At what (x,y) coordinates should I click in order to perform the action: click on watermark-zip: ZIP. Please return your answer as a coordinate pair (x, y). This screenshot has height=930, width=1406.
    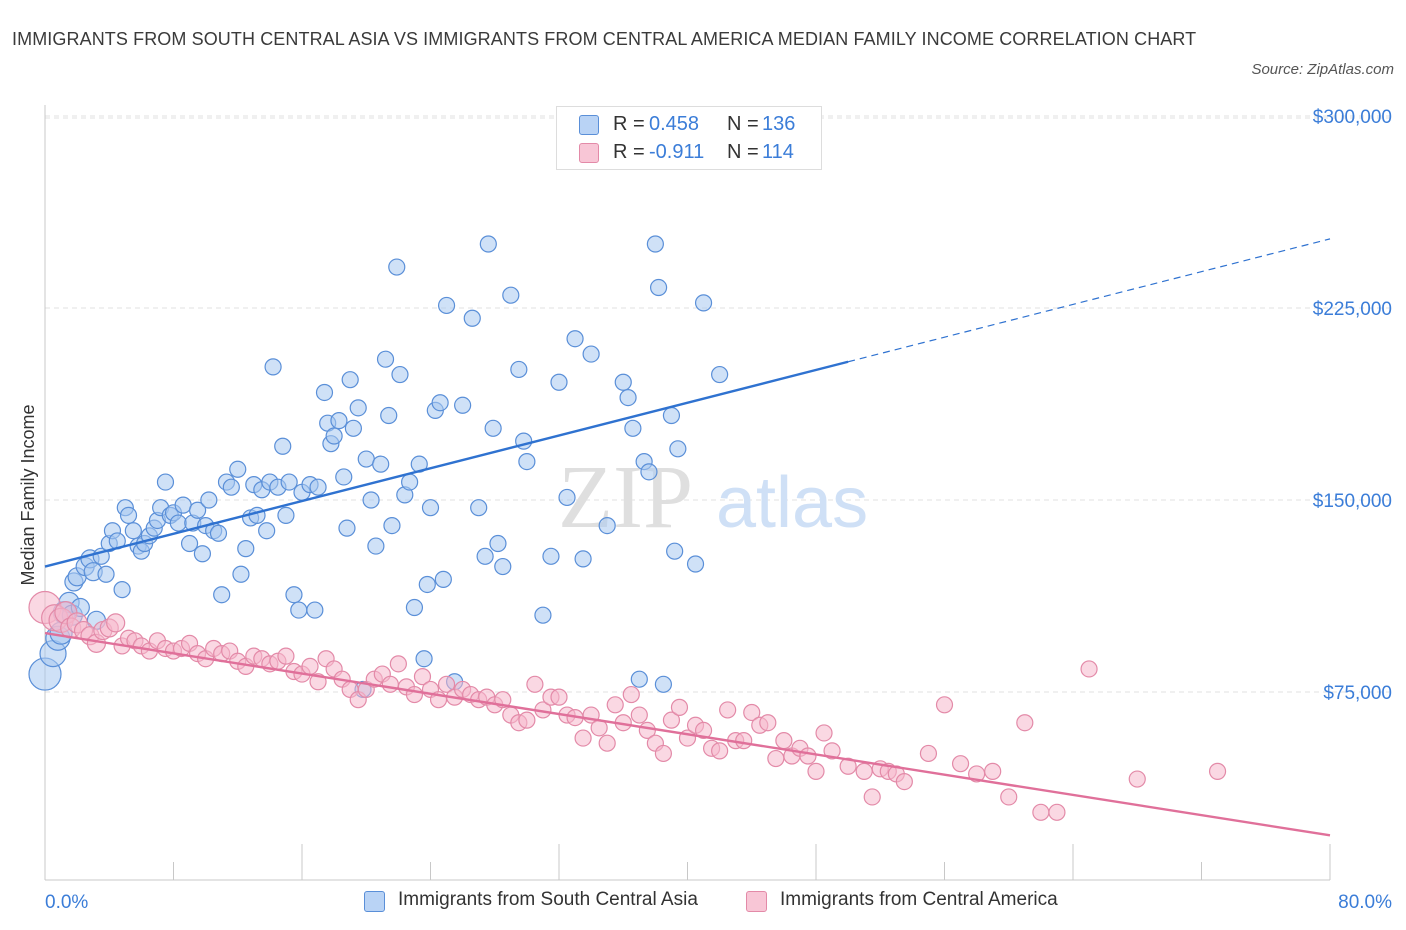
    Looking at the image, I should click on (625, 497).